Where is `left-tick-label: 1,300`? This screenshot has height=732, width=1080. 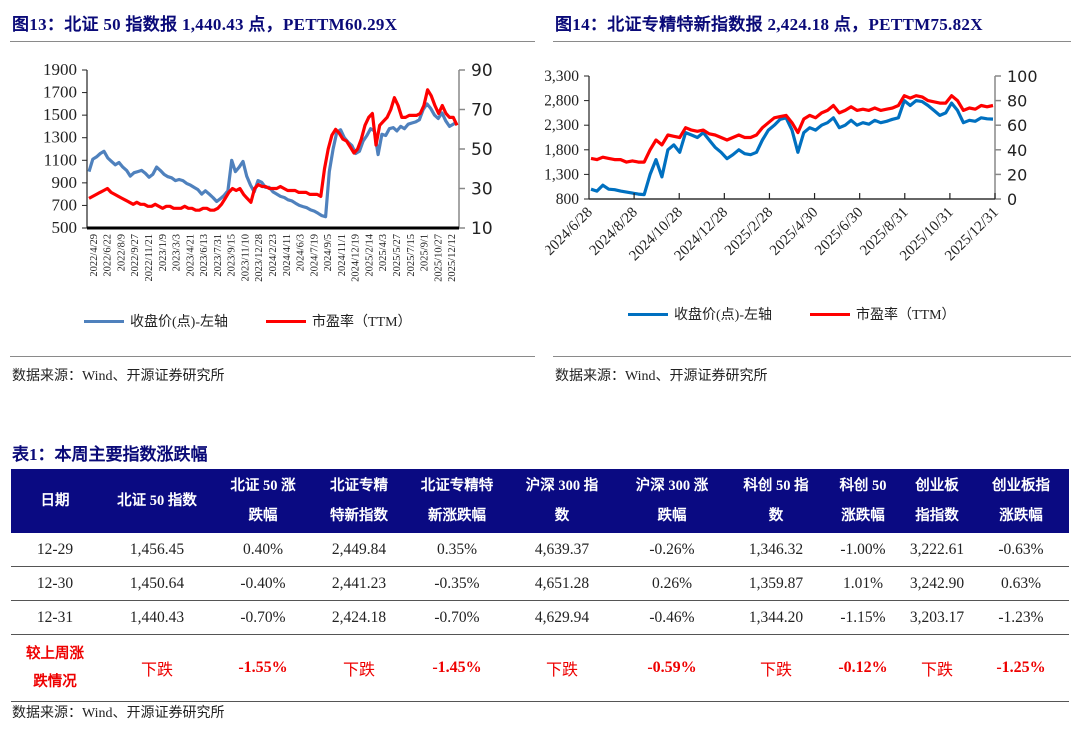 left-tick-label: 1,300 is located at coordinates (562, 174).